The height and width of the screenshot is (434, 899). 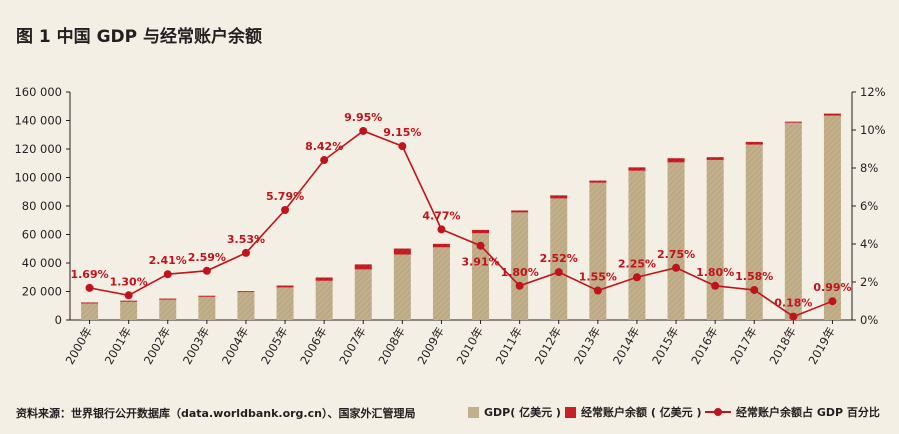 I want to click on ratio-label: 2.52%, so click(x=559, y=258).